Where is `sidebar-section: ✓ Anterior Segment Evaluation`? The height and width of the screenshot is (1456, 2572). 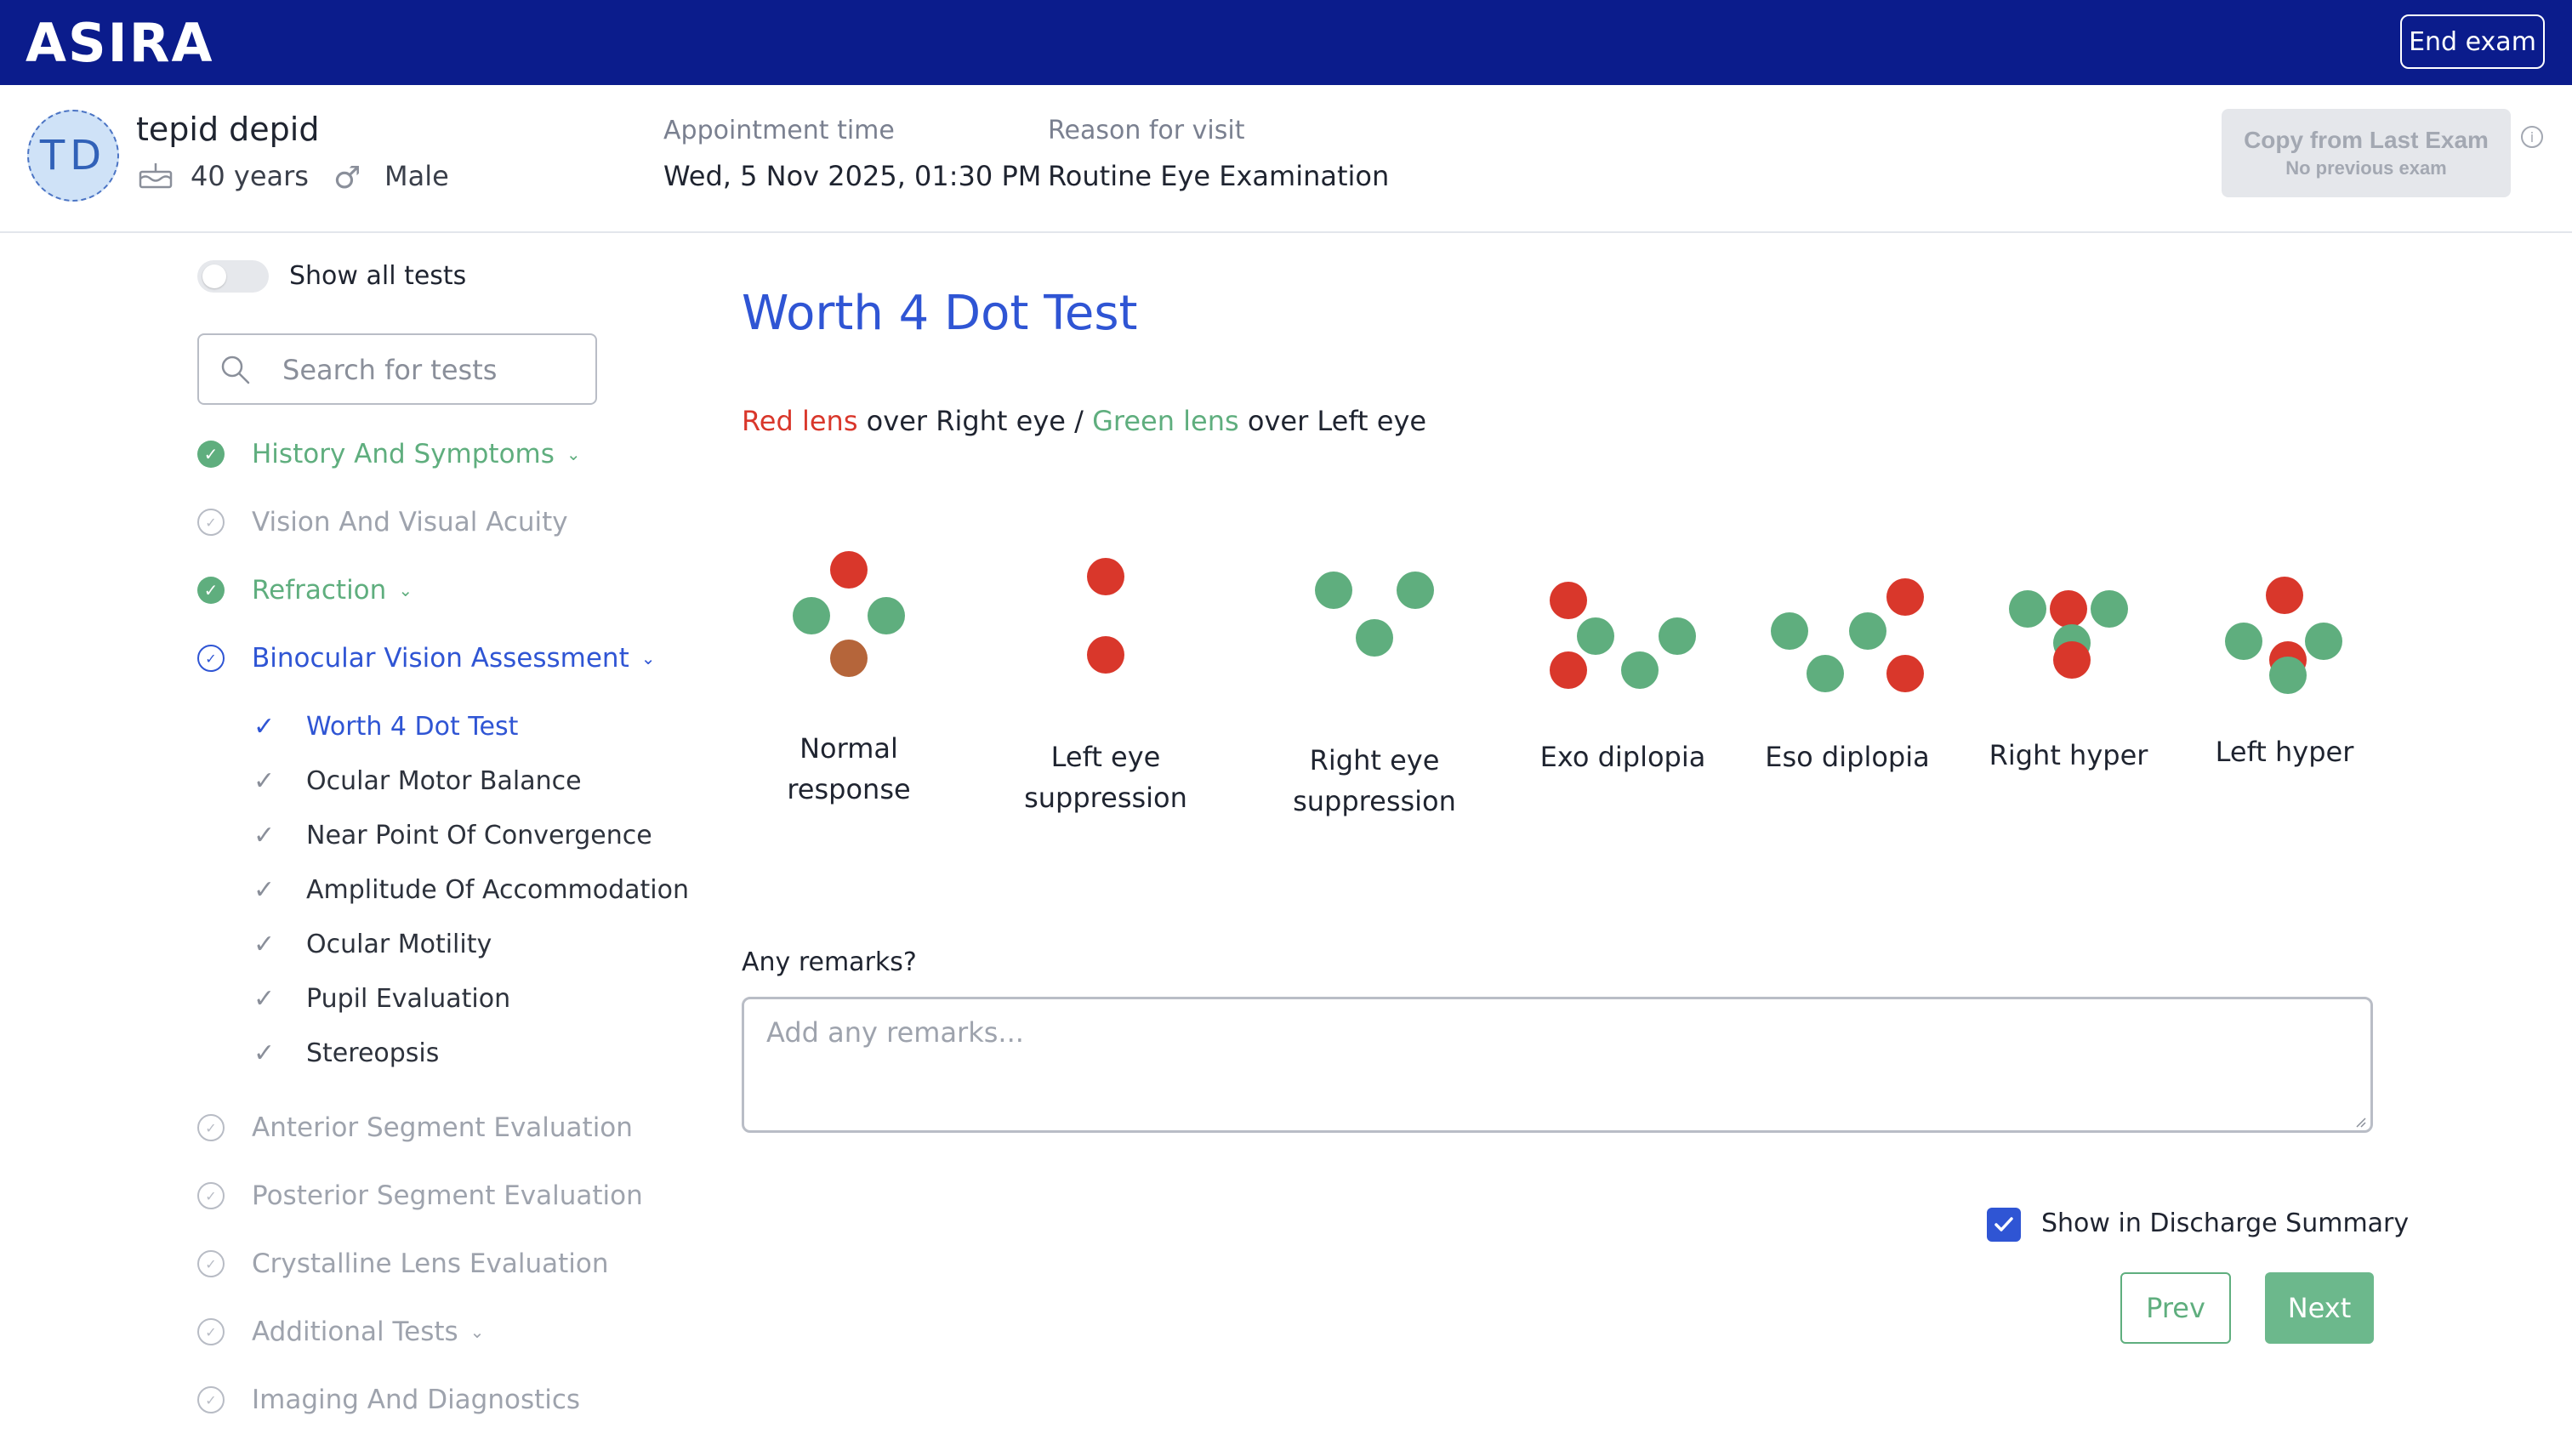
sidebar-section: ✓ Anterior Segment Evaluation is located at coordinates (415, 1127).